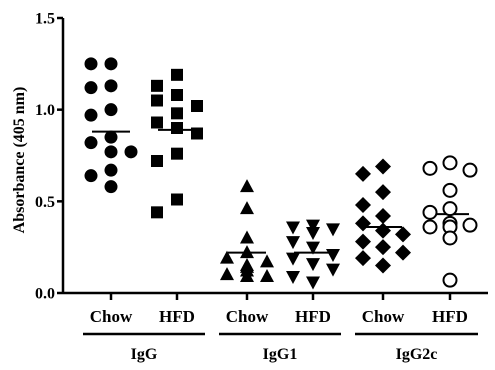 The width and height of the screenshot is (495, 370). I want to click on y-tick-label: 0.0, so click(45, 294).